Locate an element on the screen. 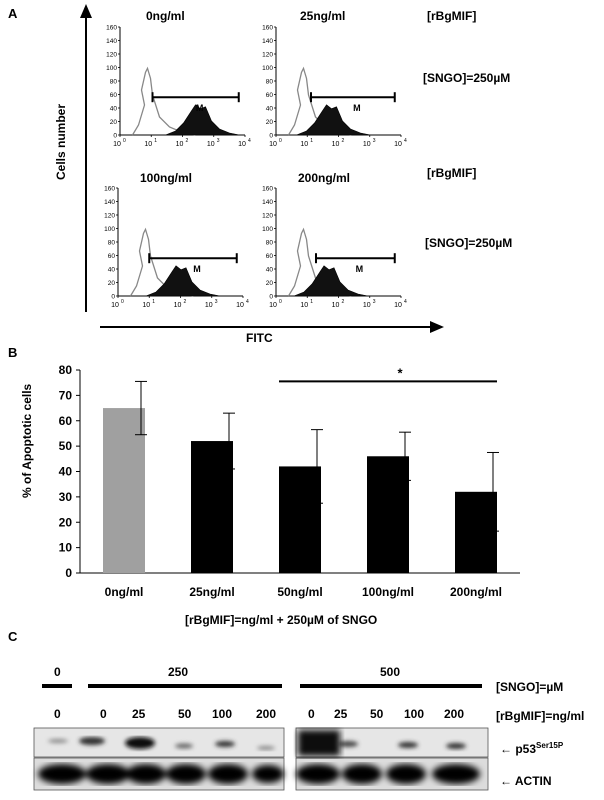 This screenshot has width=604, height=800. rbgmif-unit-label: [rBgMIF]=ng/ml is located at coordinates (540, 716).